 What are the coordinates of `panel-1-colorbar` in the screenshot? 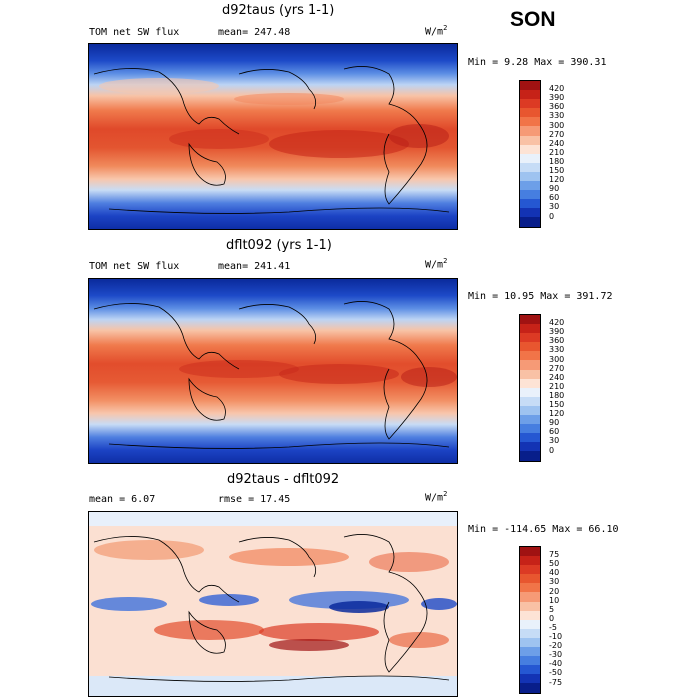 It's located at (530, 154).